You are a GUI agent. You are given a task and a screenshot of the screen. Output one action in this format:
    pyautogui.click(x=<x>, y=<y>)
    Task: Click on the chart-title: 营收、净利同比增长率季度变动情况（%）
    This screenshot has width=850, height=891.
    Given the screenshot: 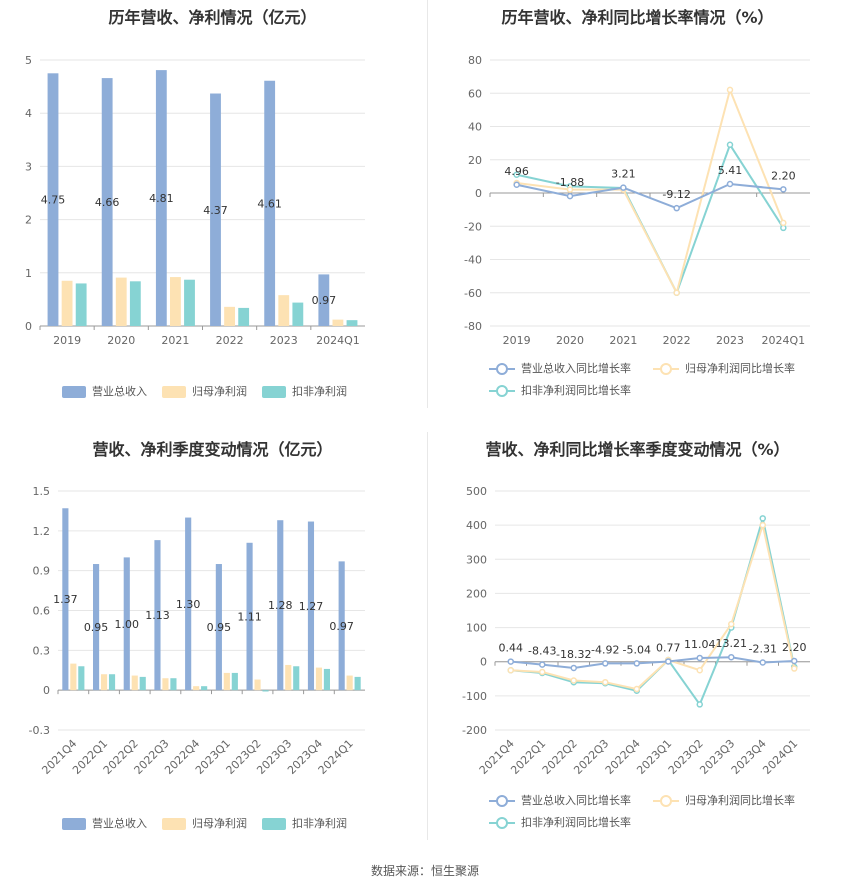 What is the action you would take?
    pyautogui.click(x=637, y=449)
    